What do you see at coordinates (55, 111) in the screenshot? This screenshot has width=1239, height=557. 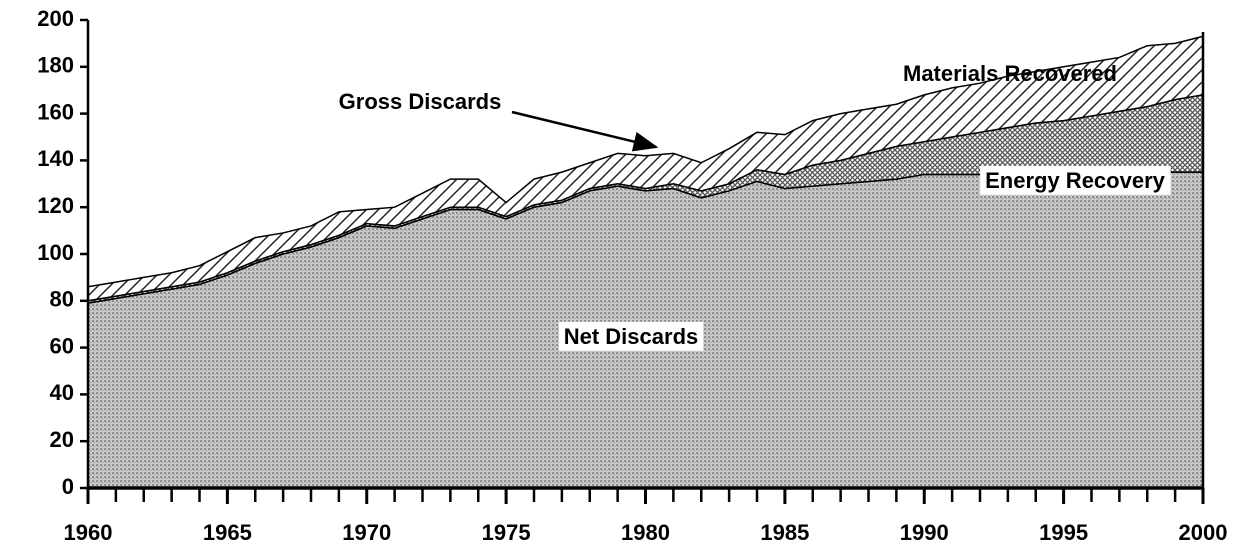 I see `y-tick-label: 160` at bounding box center [55, 111].